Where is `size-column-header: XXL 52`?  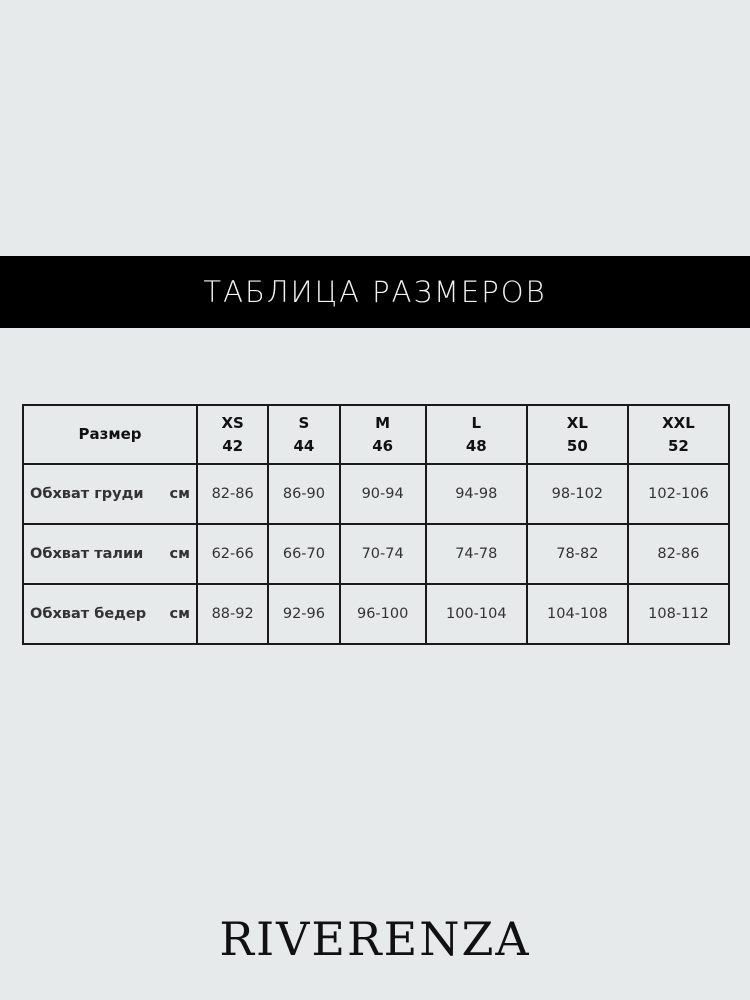 size-column-header: XXL 52 is located at coordinates (678, 434).